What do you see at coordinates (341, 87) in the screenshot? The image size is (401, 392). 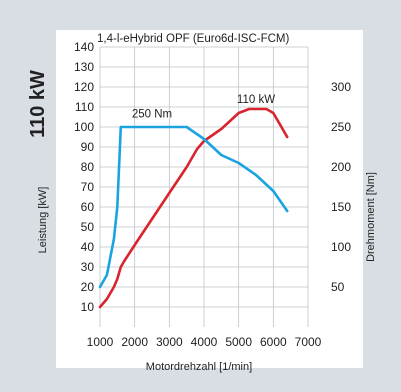 I see `y-right-tick-label-5: 300` at bounding box center [341, 87].